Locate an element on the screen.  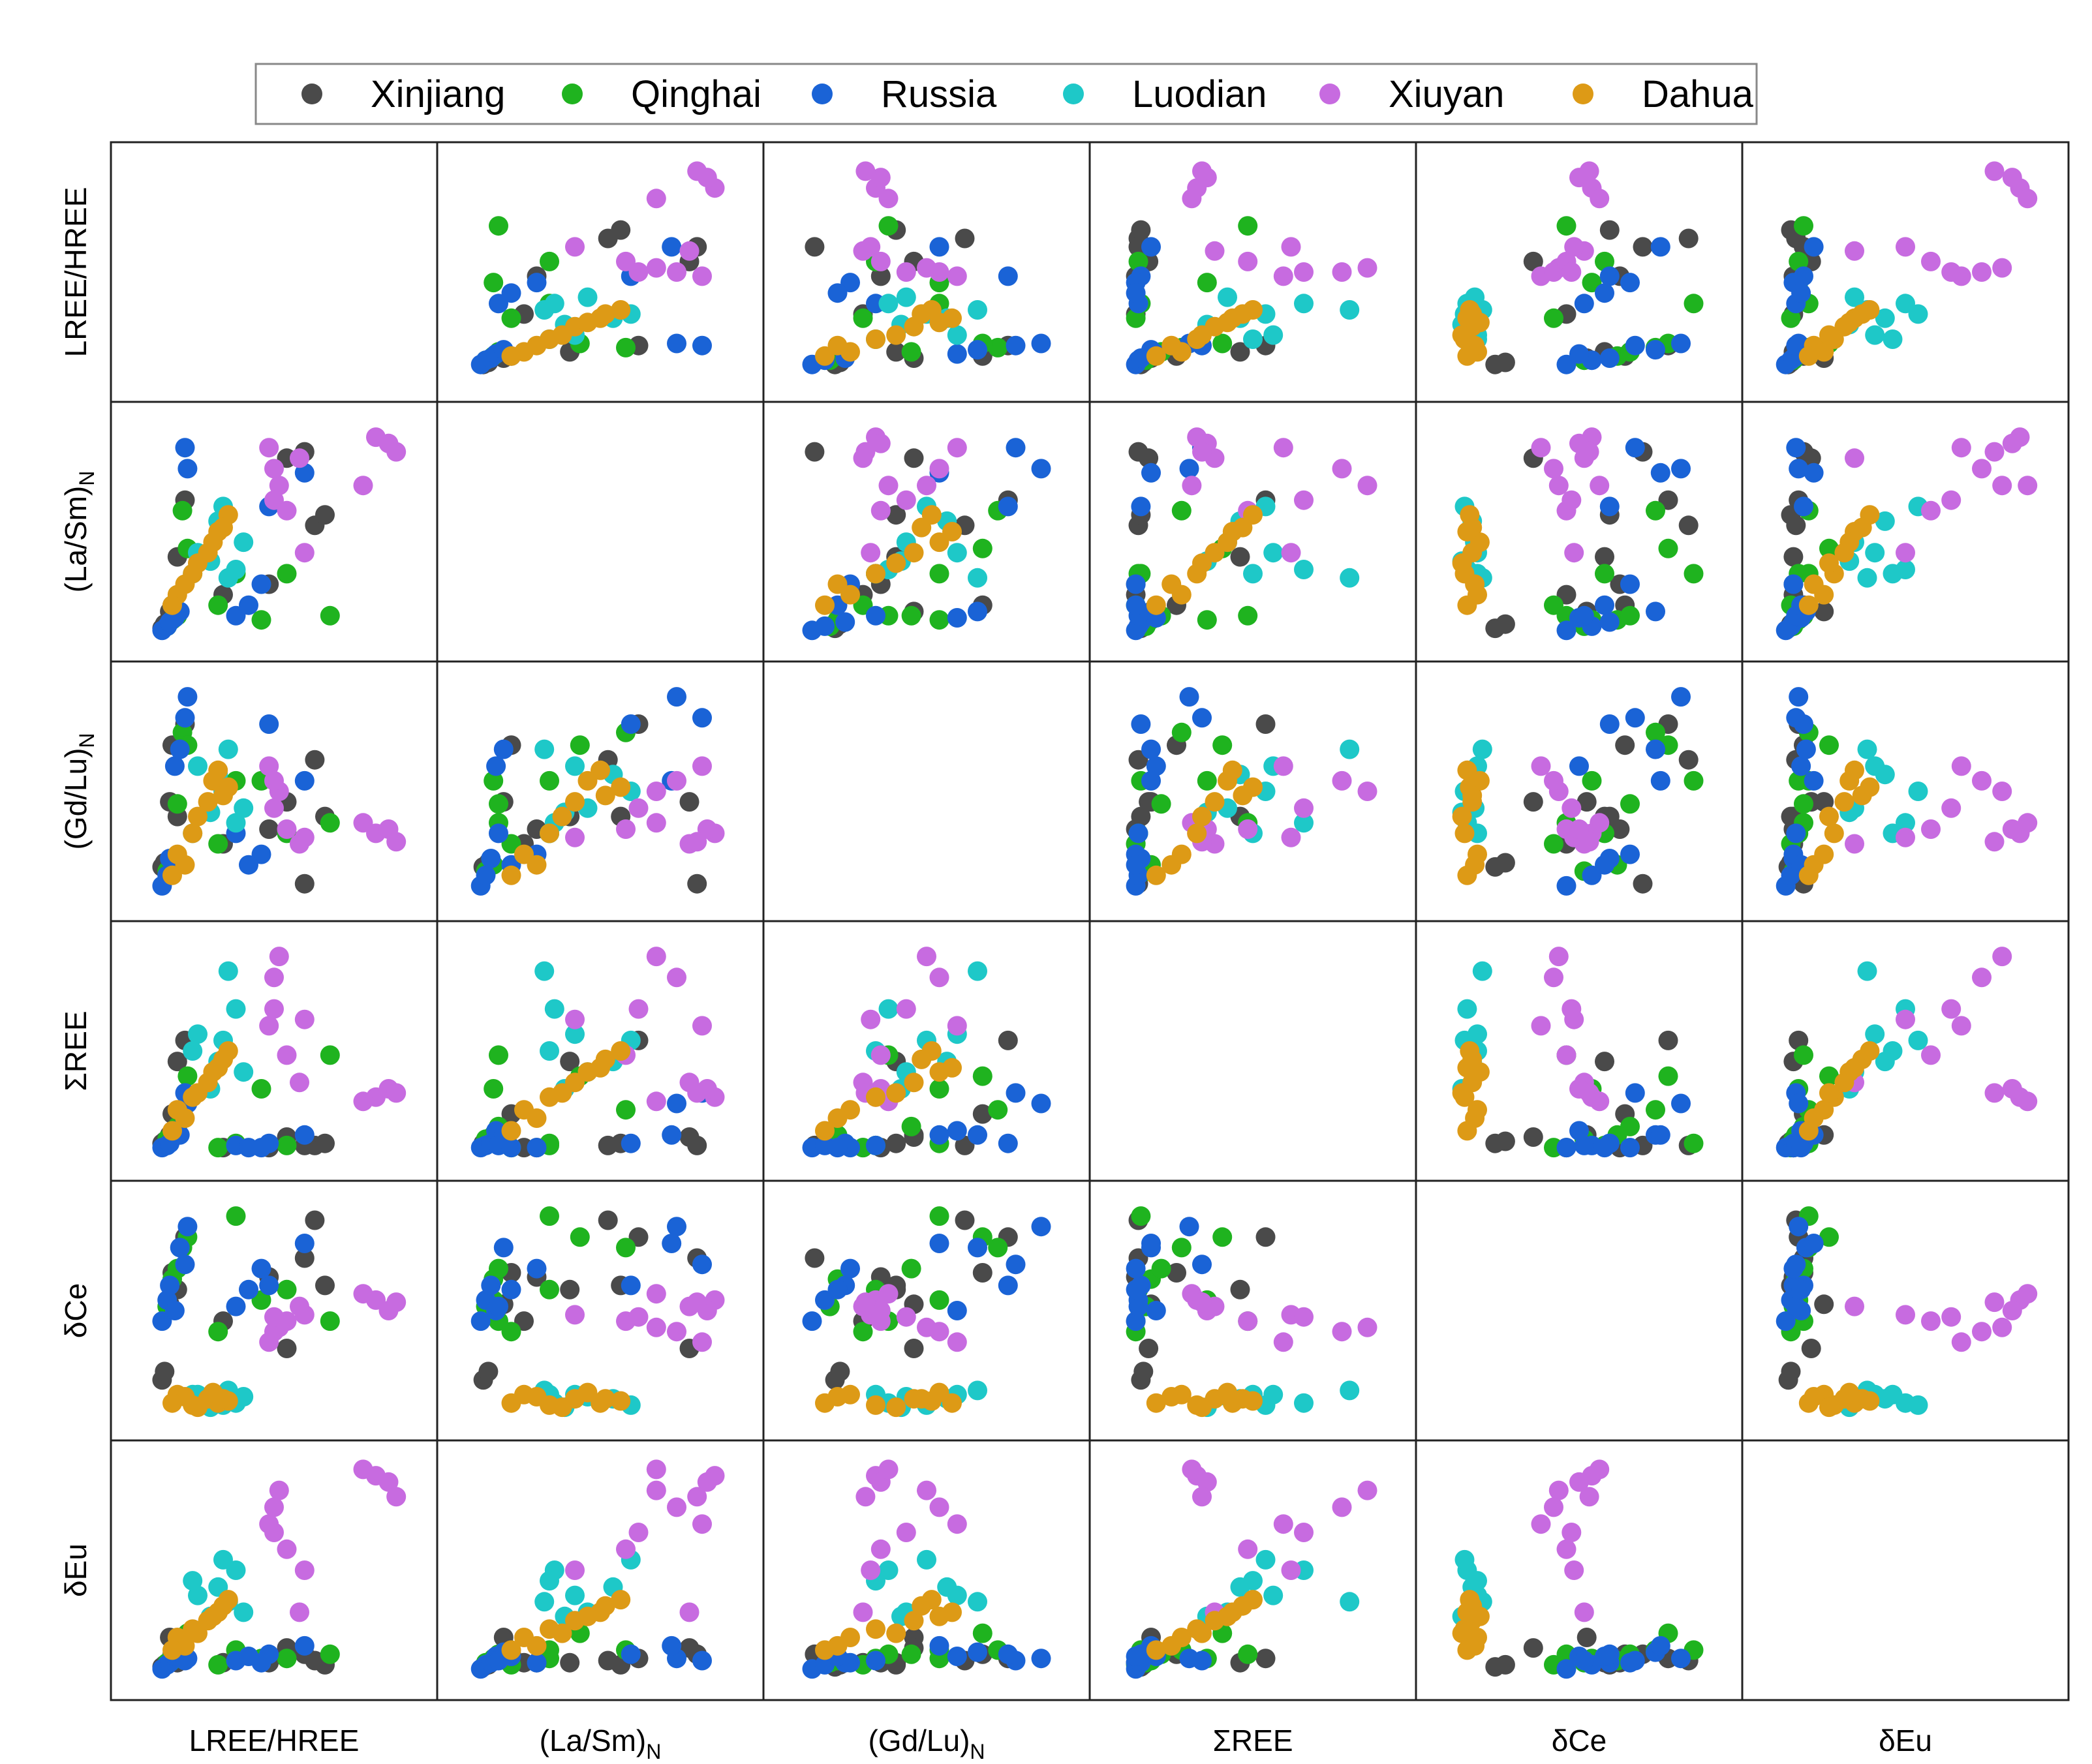
point-xiuyan-5-r1-c3 is located at coordinates (1291, 553).